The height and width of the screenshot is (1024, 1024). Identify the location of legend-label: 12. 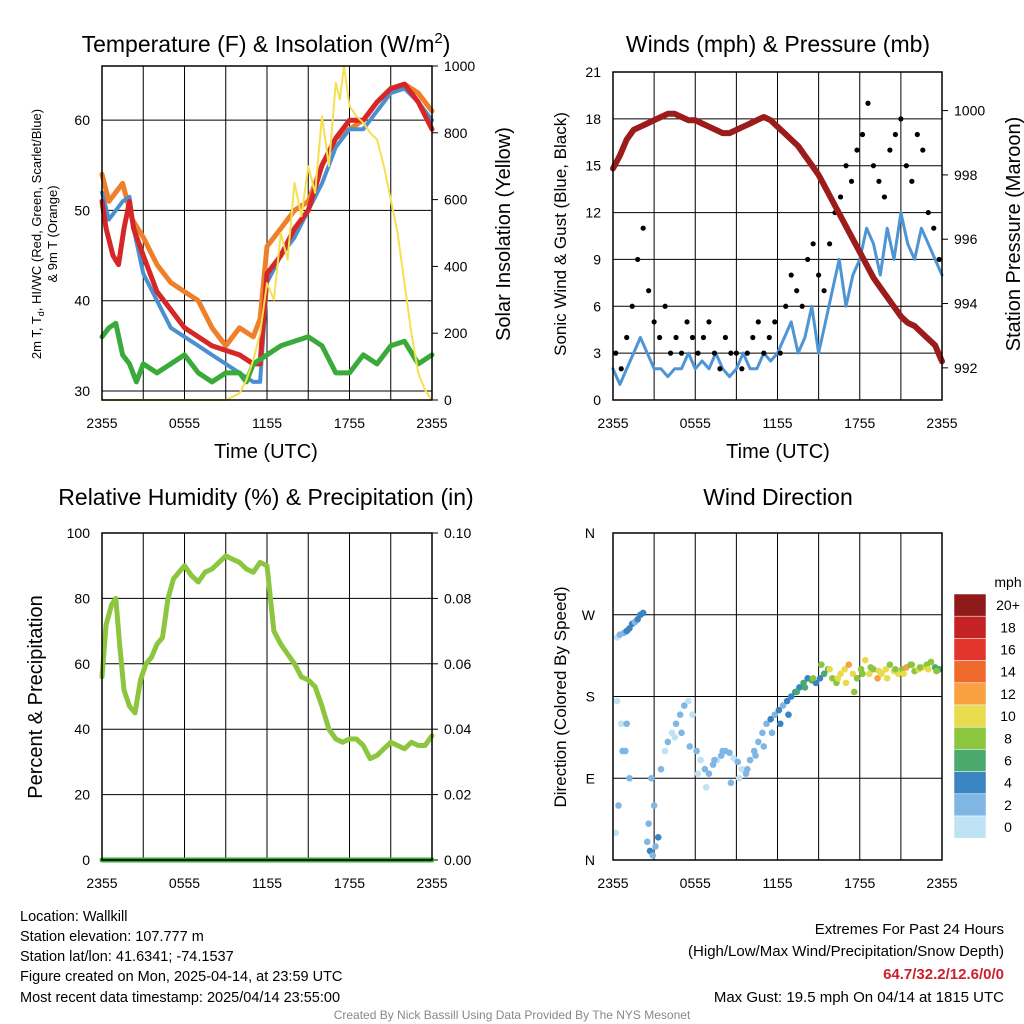
(1008, 694).